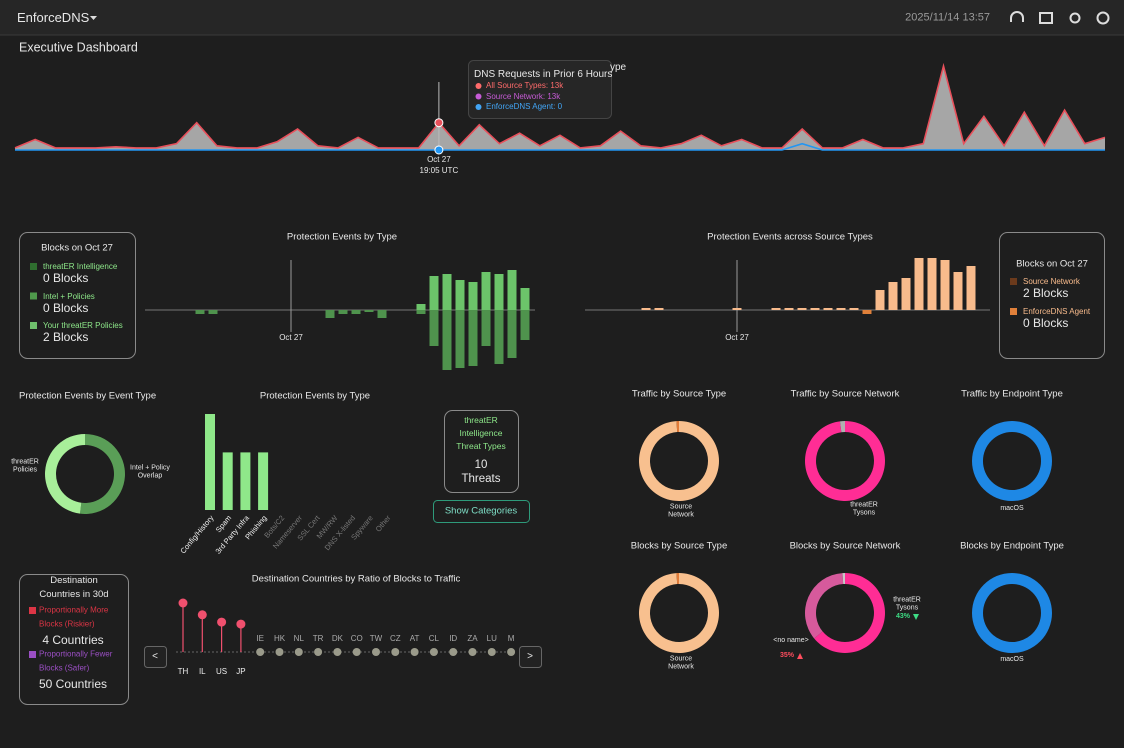 The height and width of the screenshot is (748, 1124). Describe the element at coordinates (93, 18) in the screenshot. I see `dropdown-caret` at that location.